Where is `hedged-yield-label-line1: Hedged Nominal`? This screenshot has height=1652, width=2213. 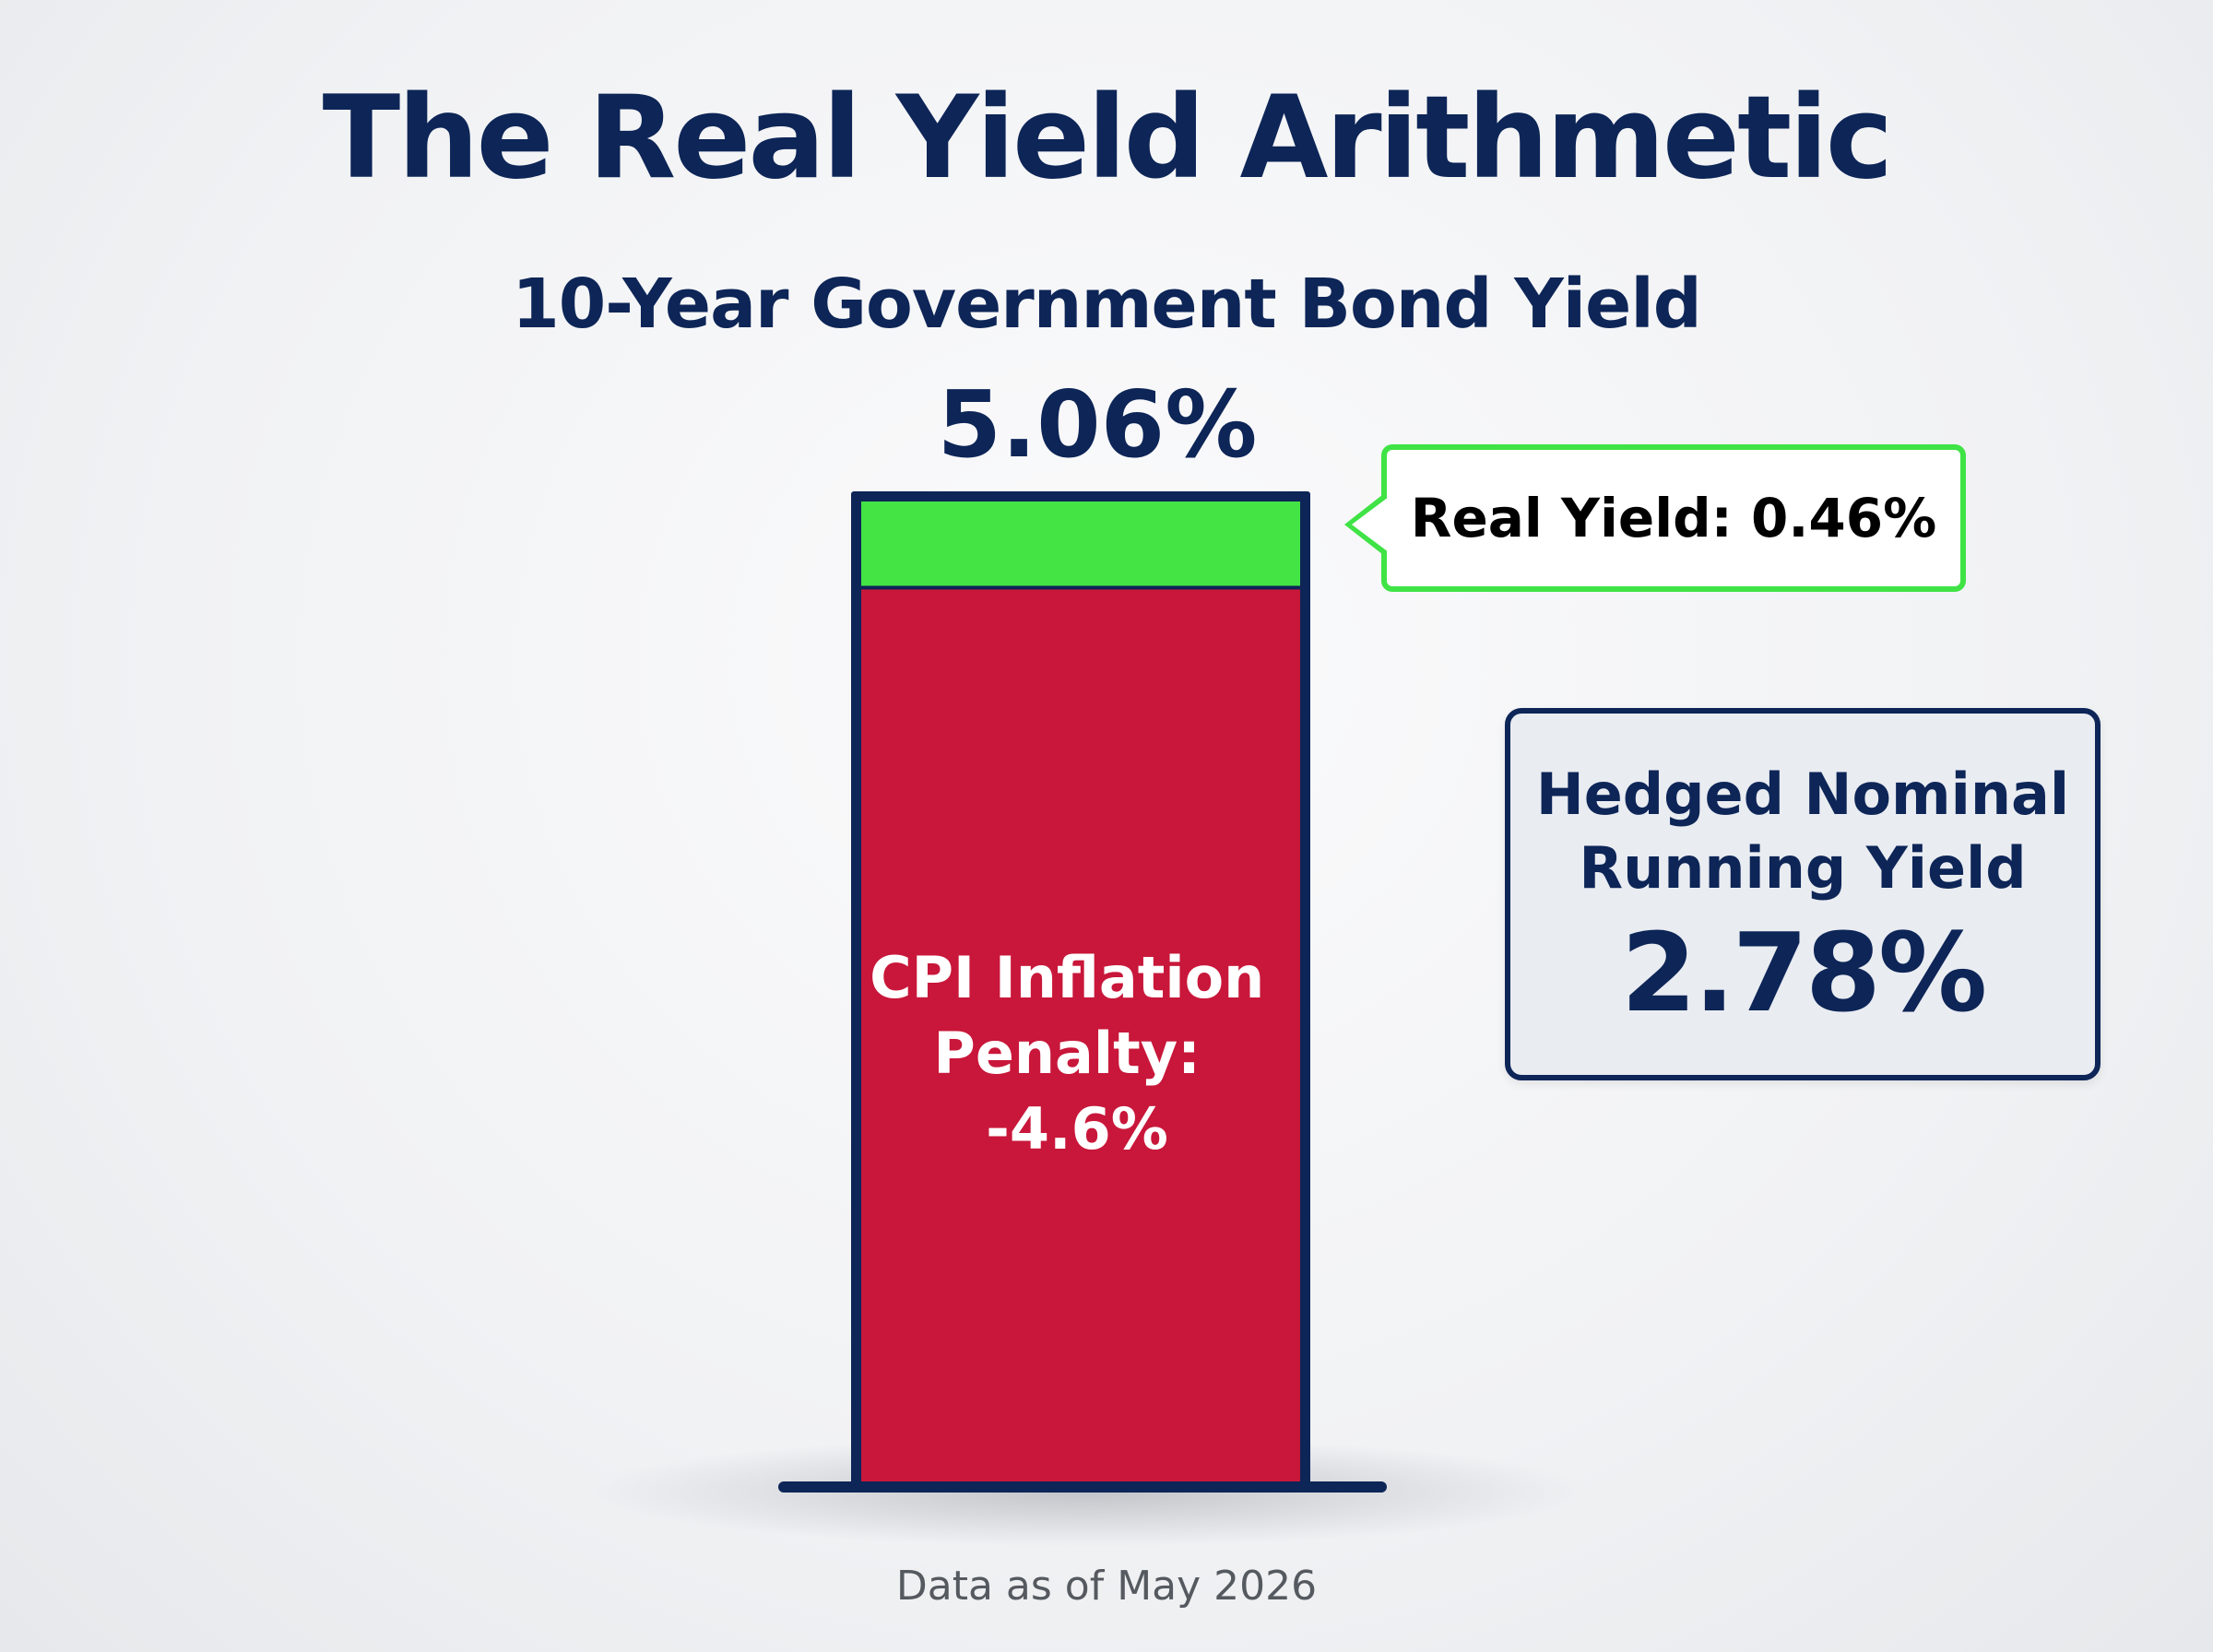 hedged-yield-label-line1: Hedged Nominal is located at coordinates (1802, 794).